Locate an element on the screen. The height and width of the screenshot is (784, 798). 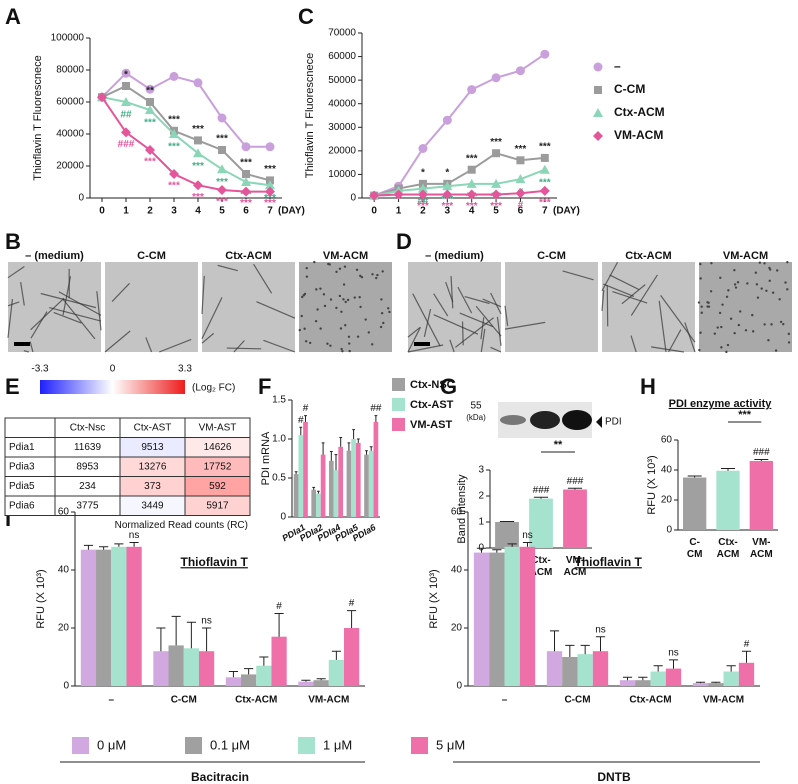
colorbar-tick-label: -3.3 is located at coordinates (40, 369).